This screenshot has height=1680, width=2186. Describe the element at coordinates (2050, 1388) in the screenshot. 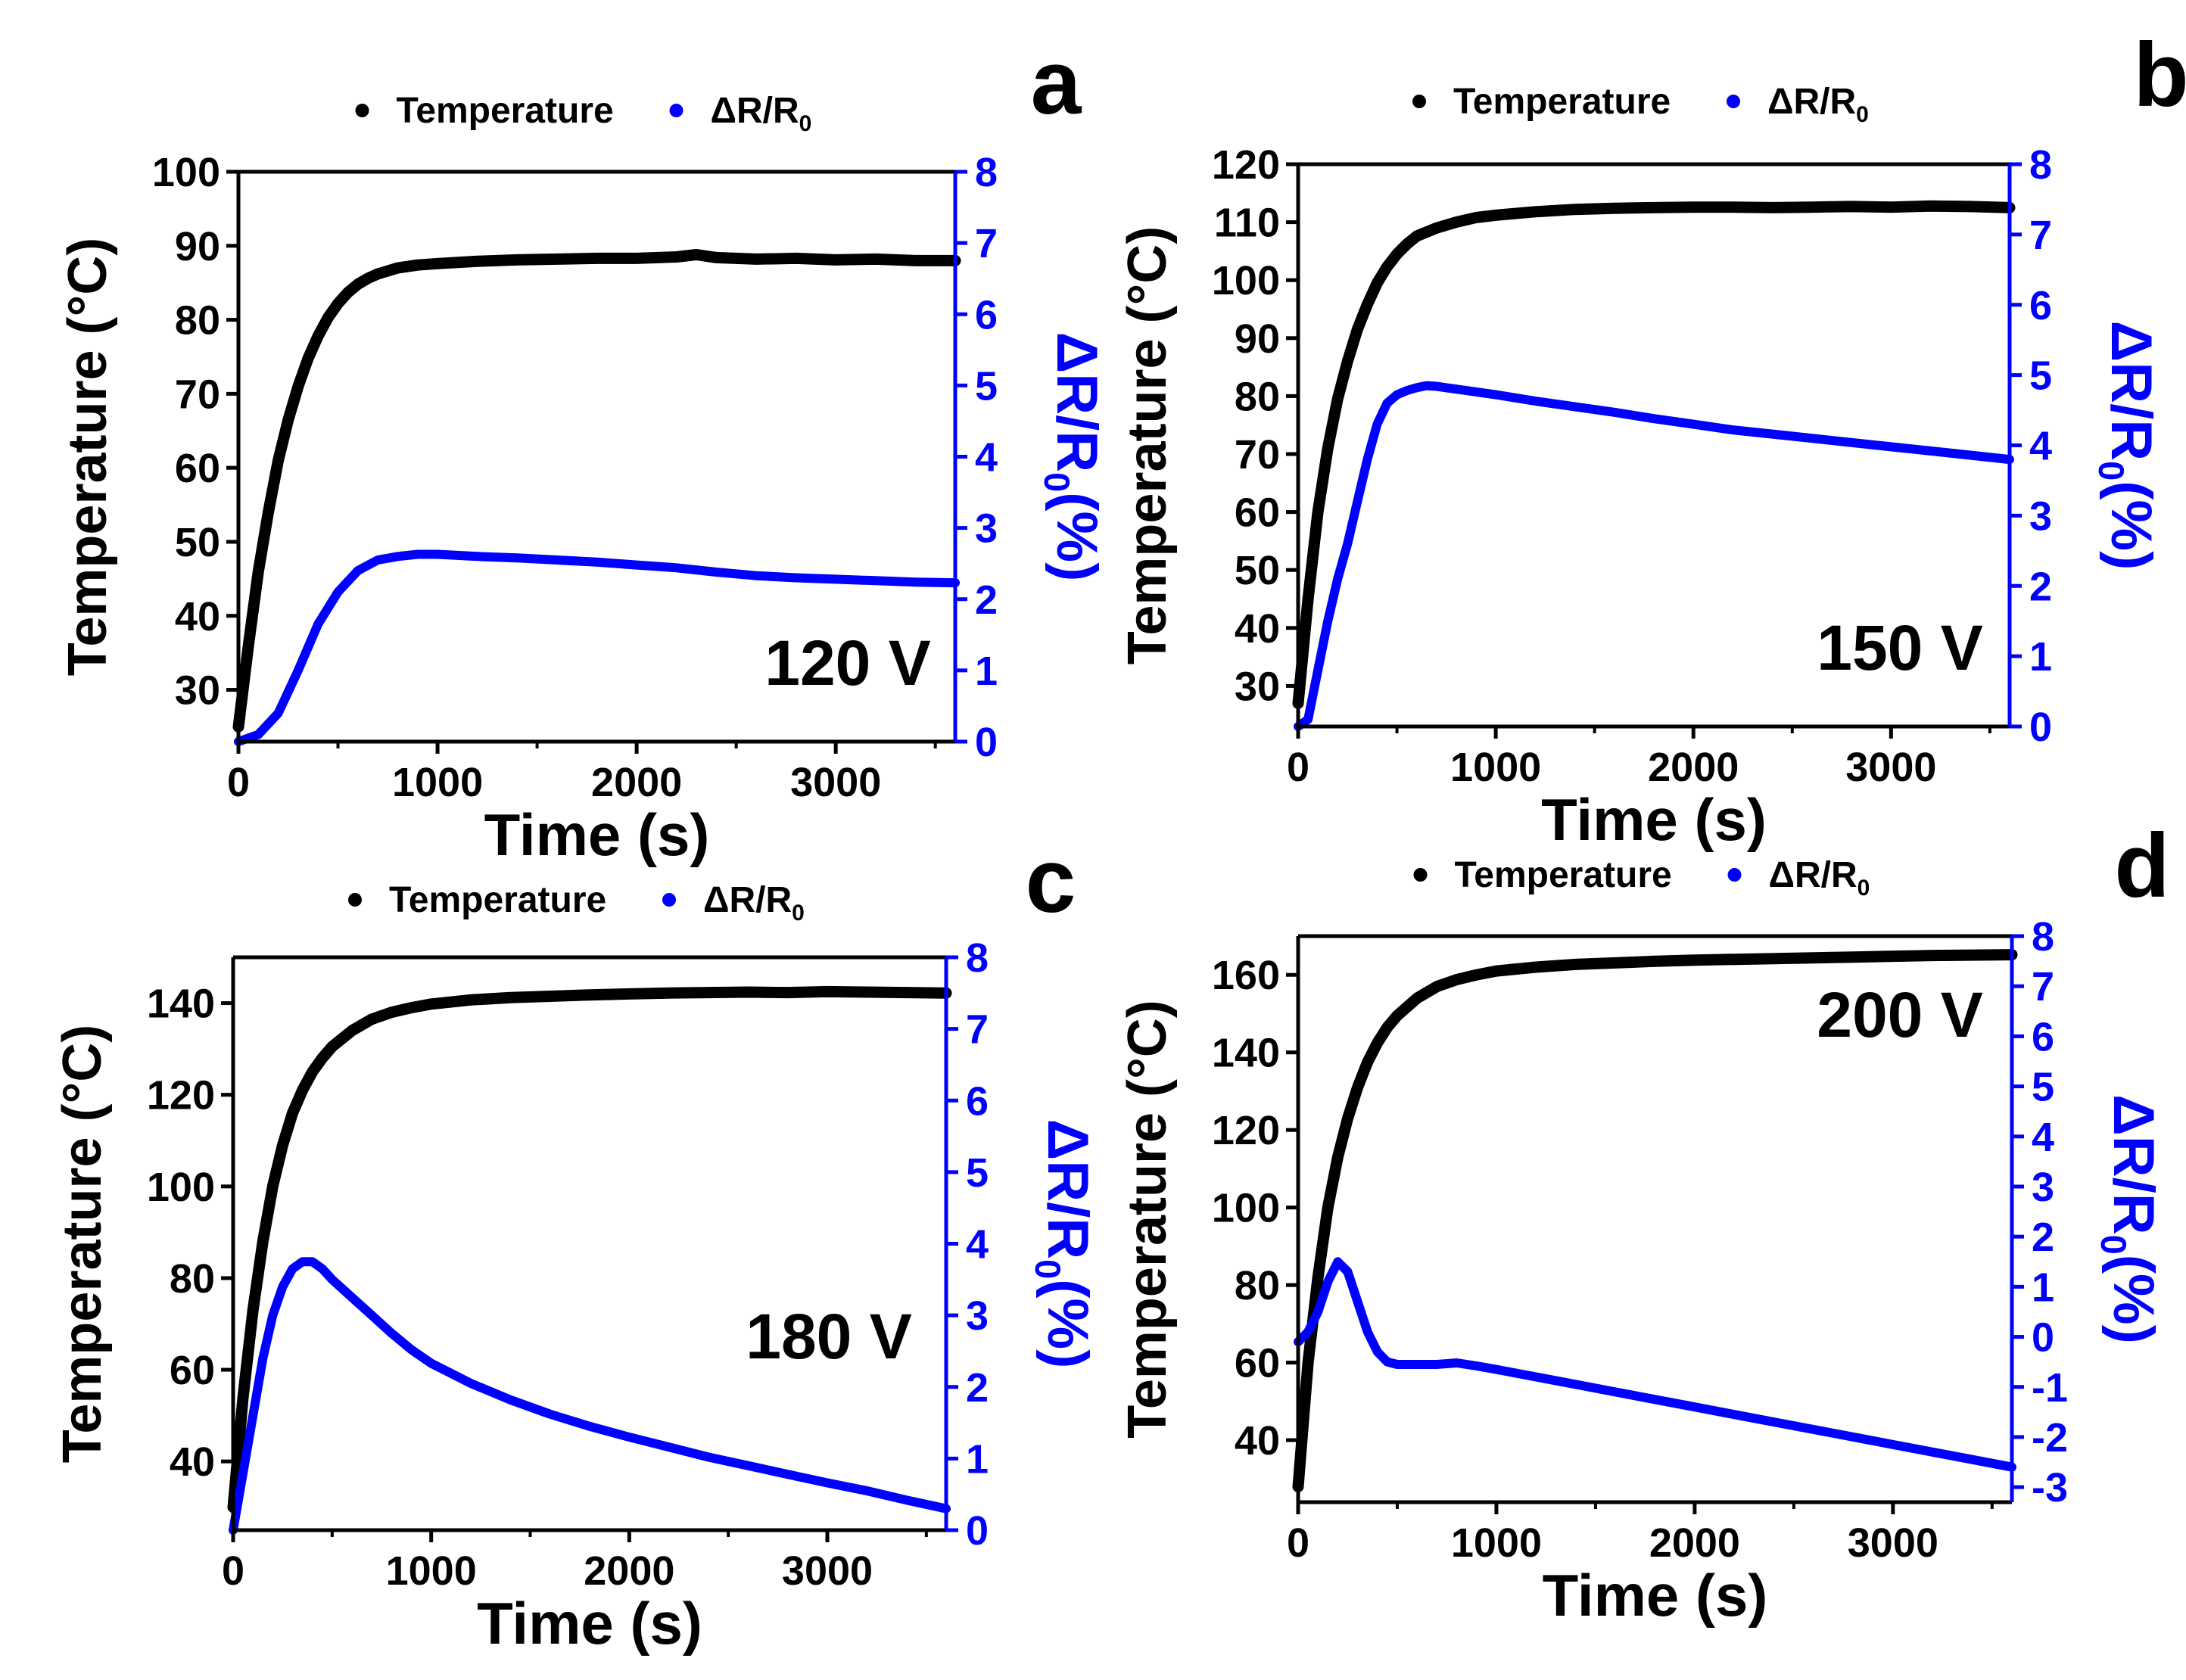

I see `y2-tick-label: -1` at that location.